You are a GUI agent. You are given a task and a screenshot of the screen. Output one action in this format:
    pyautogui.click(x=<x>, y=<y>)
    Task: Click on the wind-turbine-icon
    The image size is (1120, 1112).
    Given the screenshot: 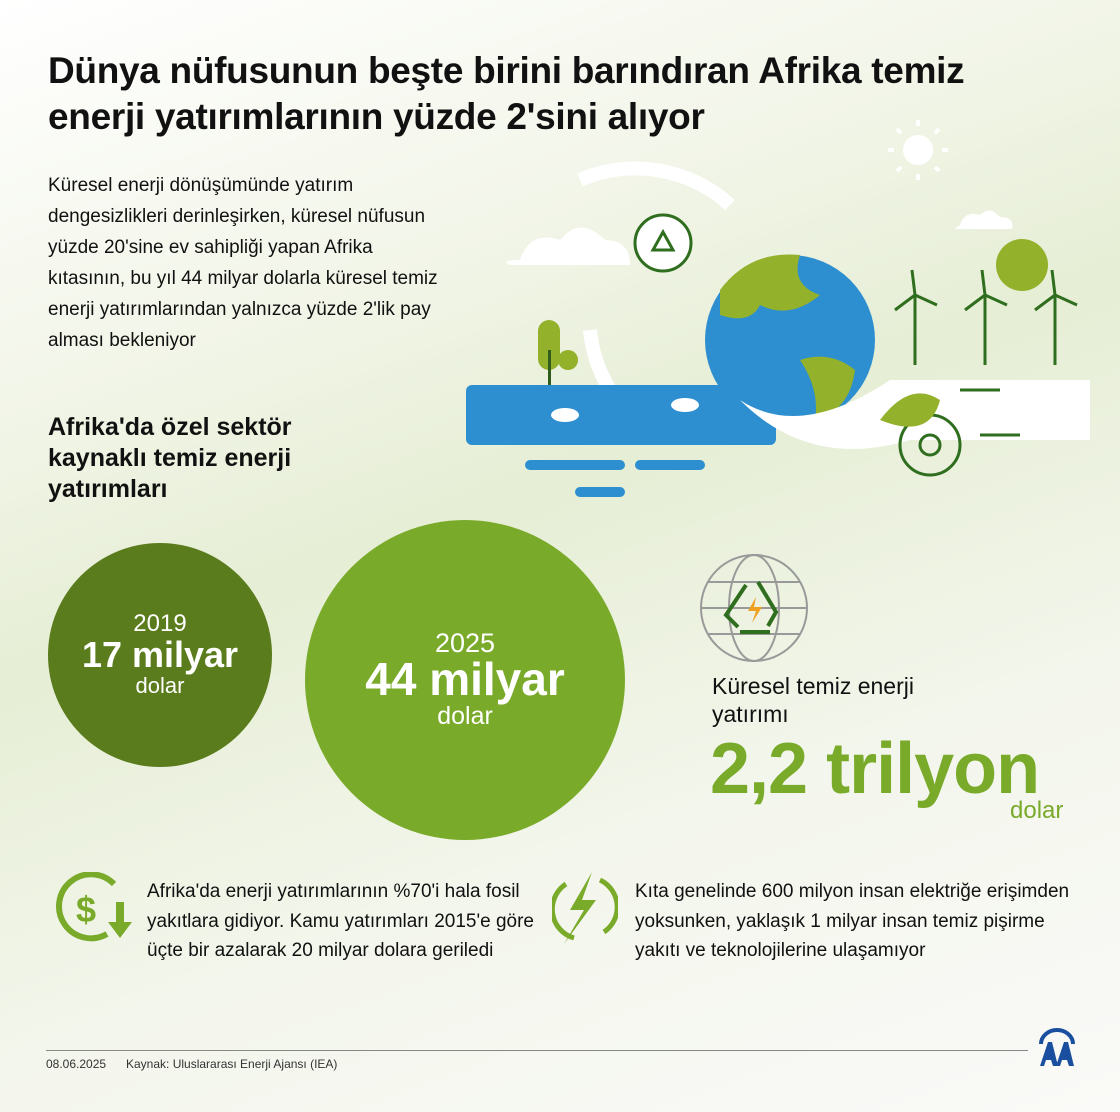 What is the action you would take?
    pyautogui.click(x=986, y=317)
    